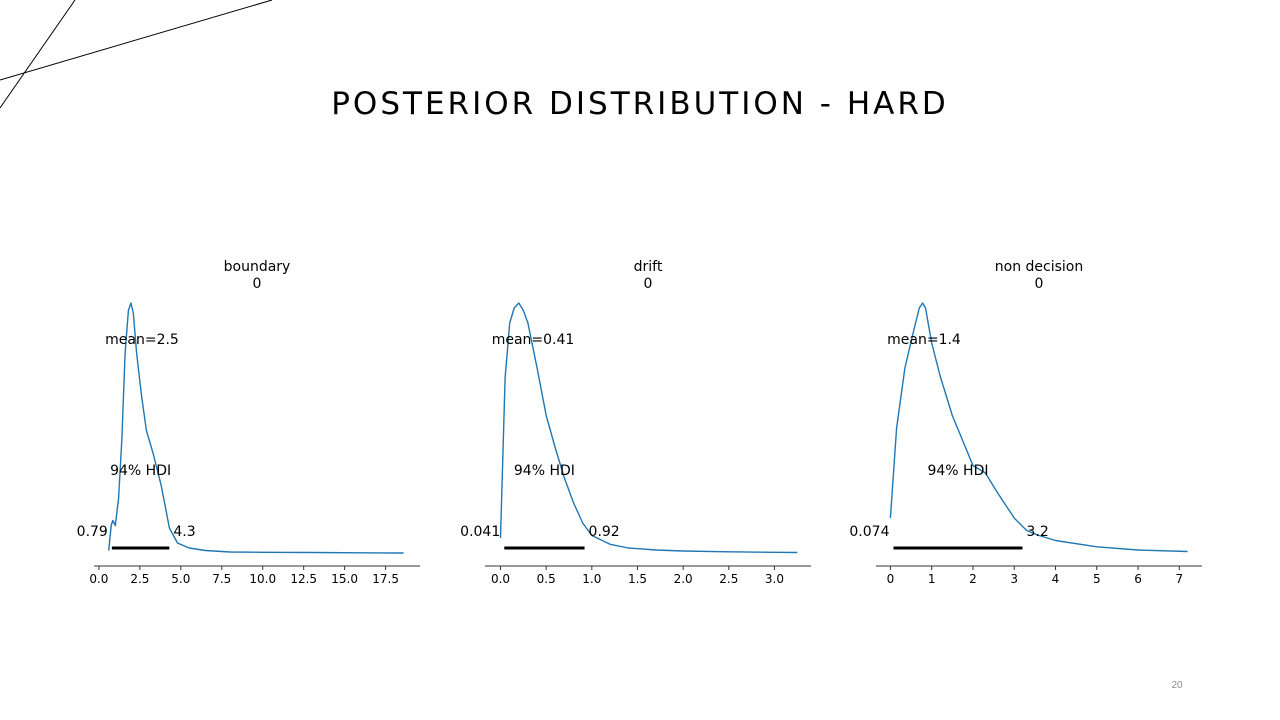 The height and width of the screenshot is (720, 1280). Describe the element at coordinates (604, 532) in the screenshot. I see `hdi-high-label: 0.92` at that location.